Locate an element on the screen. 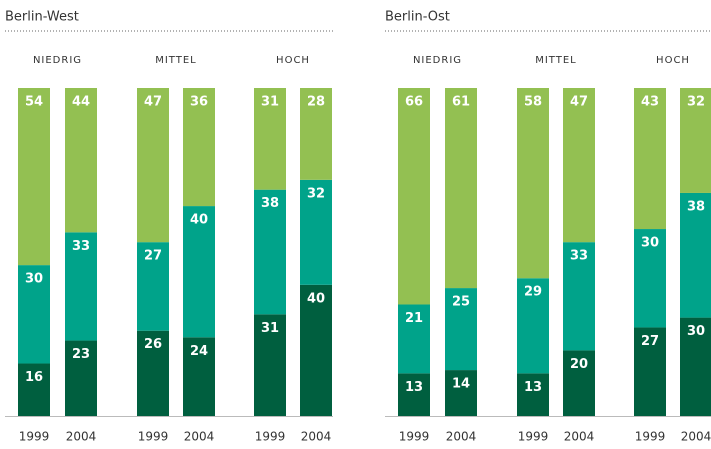 The width and height of the screenshot is (711, 449). value-label: 61 is located at coordinates (461, 102).